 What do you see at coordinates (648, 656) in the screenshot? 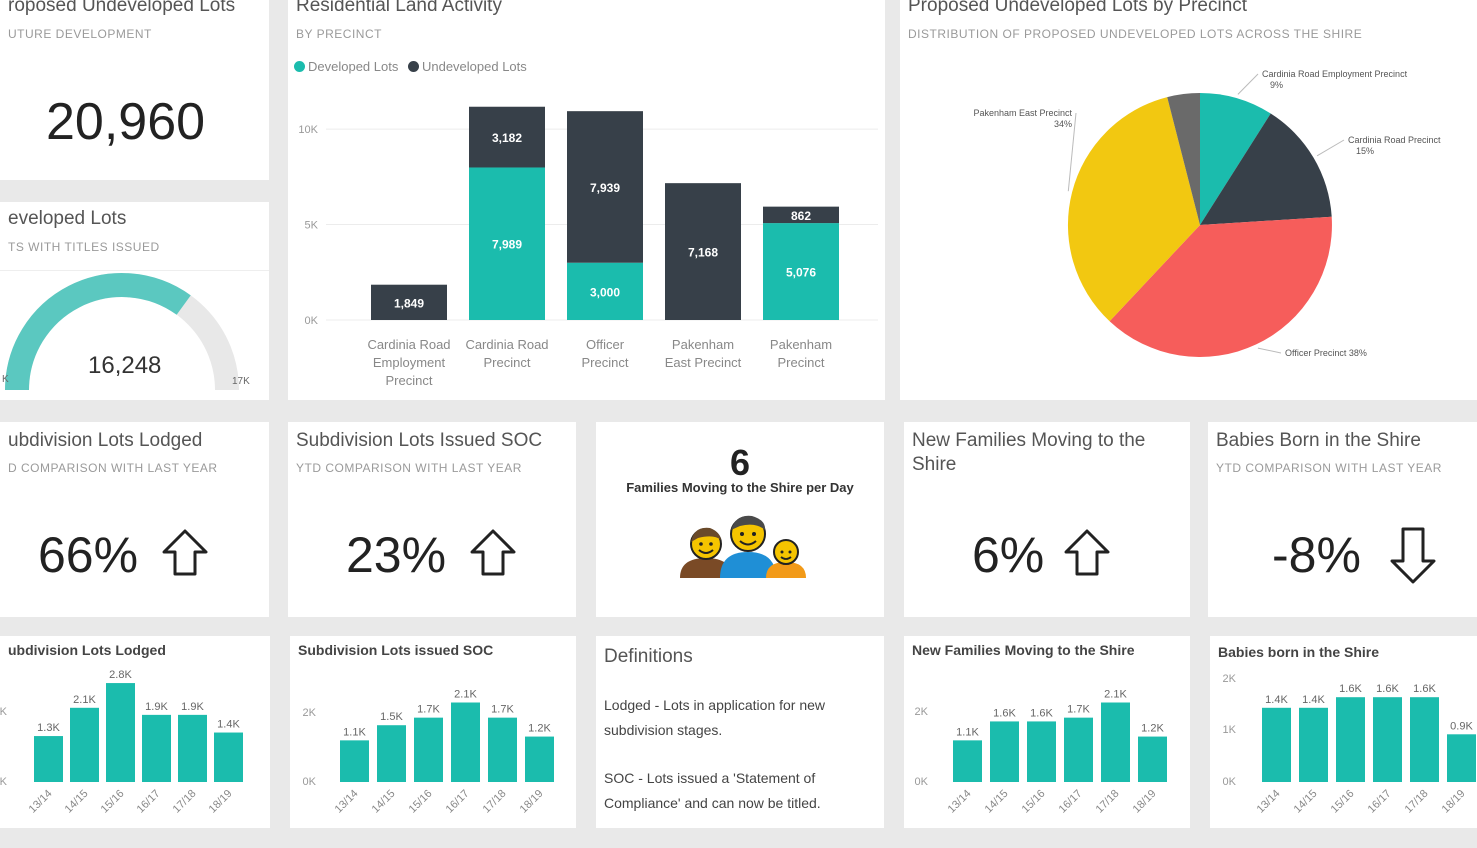
I see `definitions-title: Definitions` at bounding box center [648, 656].